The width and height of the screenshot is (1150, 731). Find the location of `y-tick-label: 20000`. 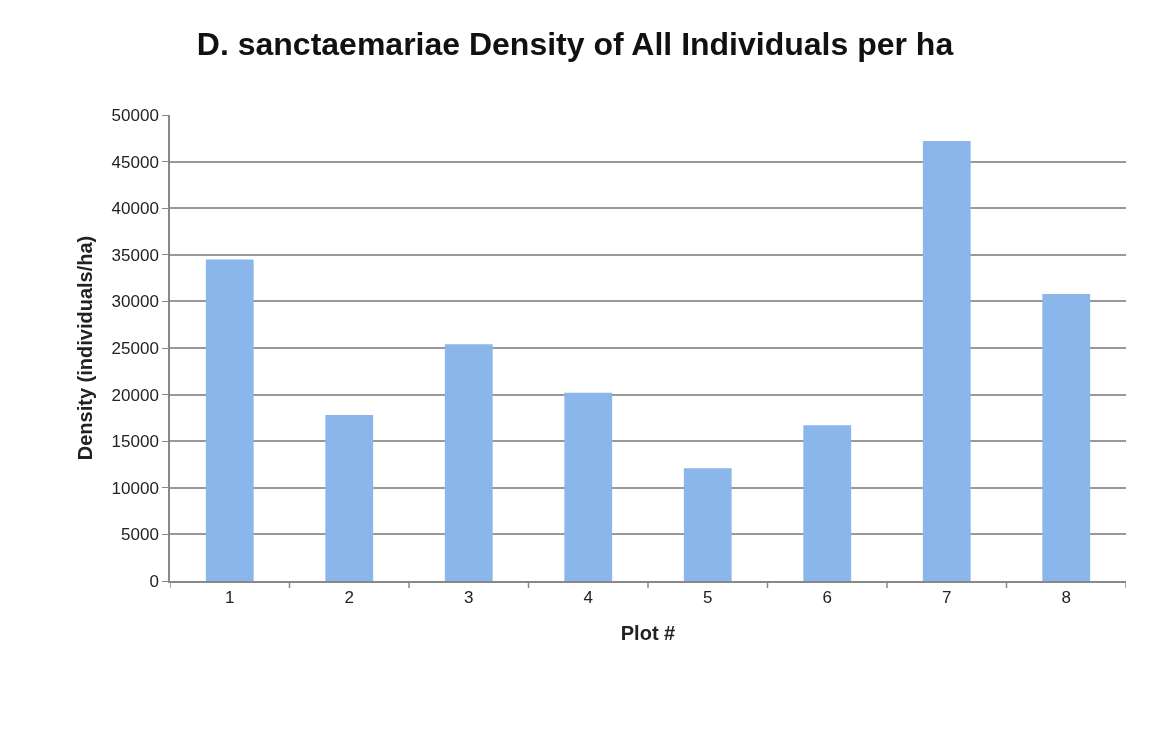

y-tick-label: 20000 is located at coordinates (135, 395).